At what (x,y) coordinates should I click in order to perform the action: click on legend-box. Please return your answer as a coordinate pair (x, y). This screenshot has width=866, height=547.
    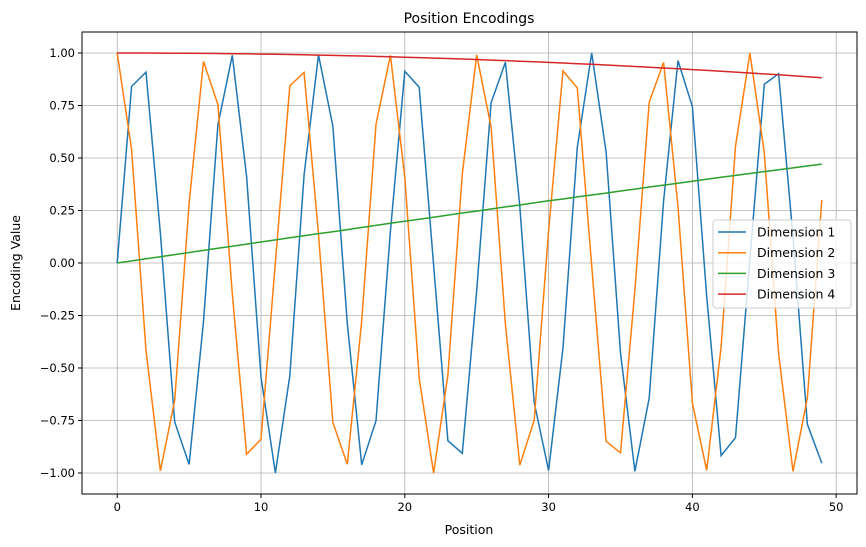
    Looking at the image, I should click on (782, 264).